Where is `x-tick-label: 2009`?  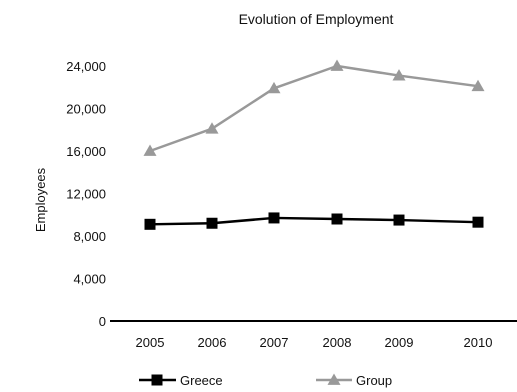 x-tick-label: 2009 is located at coordinates (399, 342).